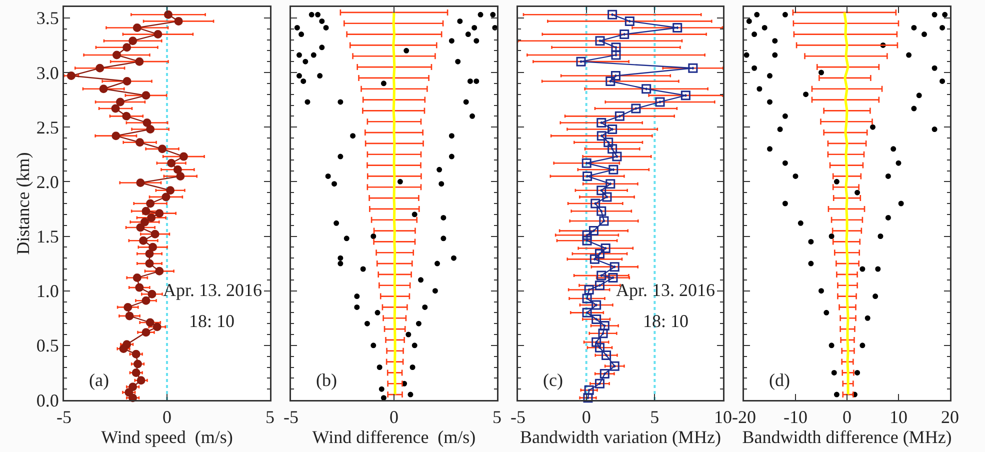  What do you see at coordinates (47, 400) in the screenshot?
I see `y-tick-label: 0.0` at bounding box center [47, 400].